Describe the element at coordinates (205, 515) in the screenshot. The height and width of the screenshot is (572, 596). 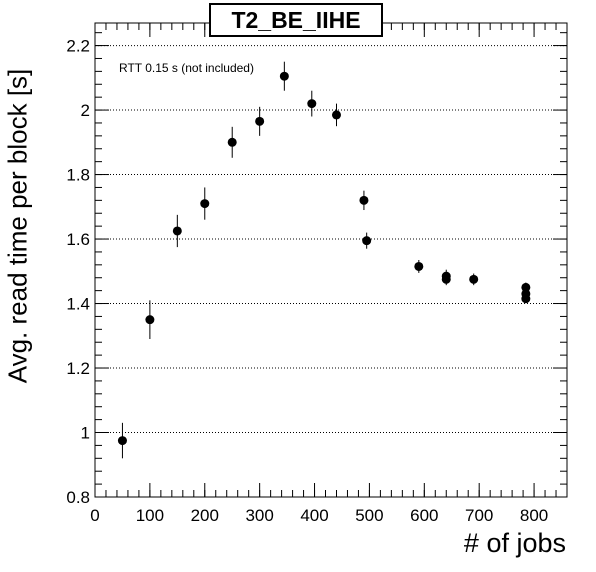
I see `x-tick-label: 200` at that location.